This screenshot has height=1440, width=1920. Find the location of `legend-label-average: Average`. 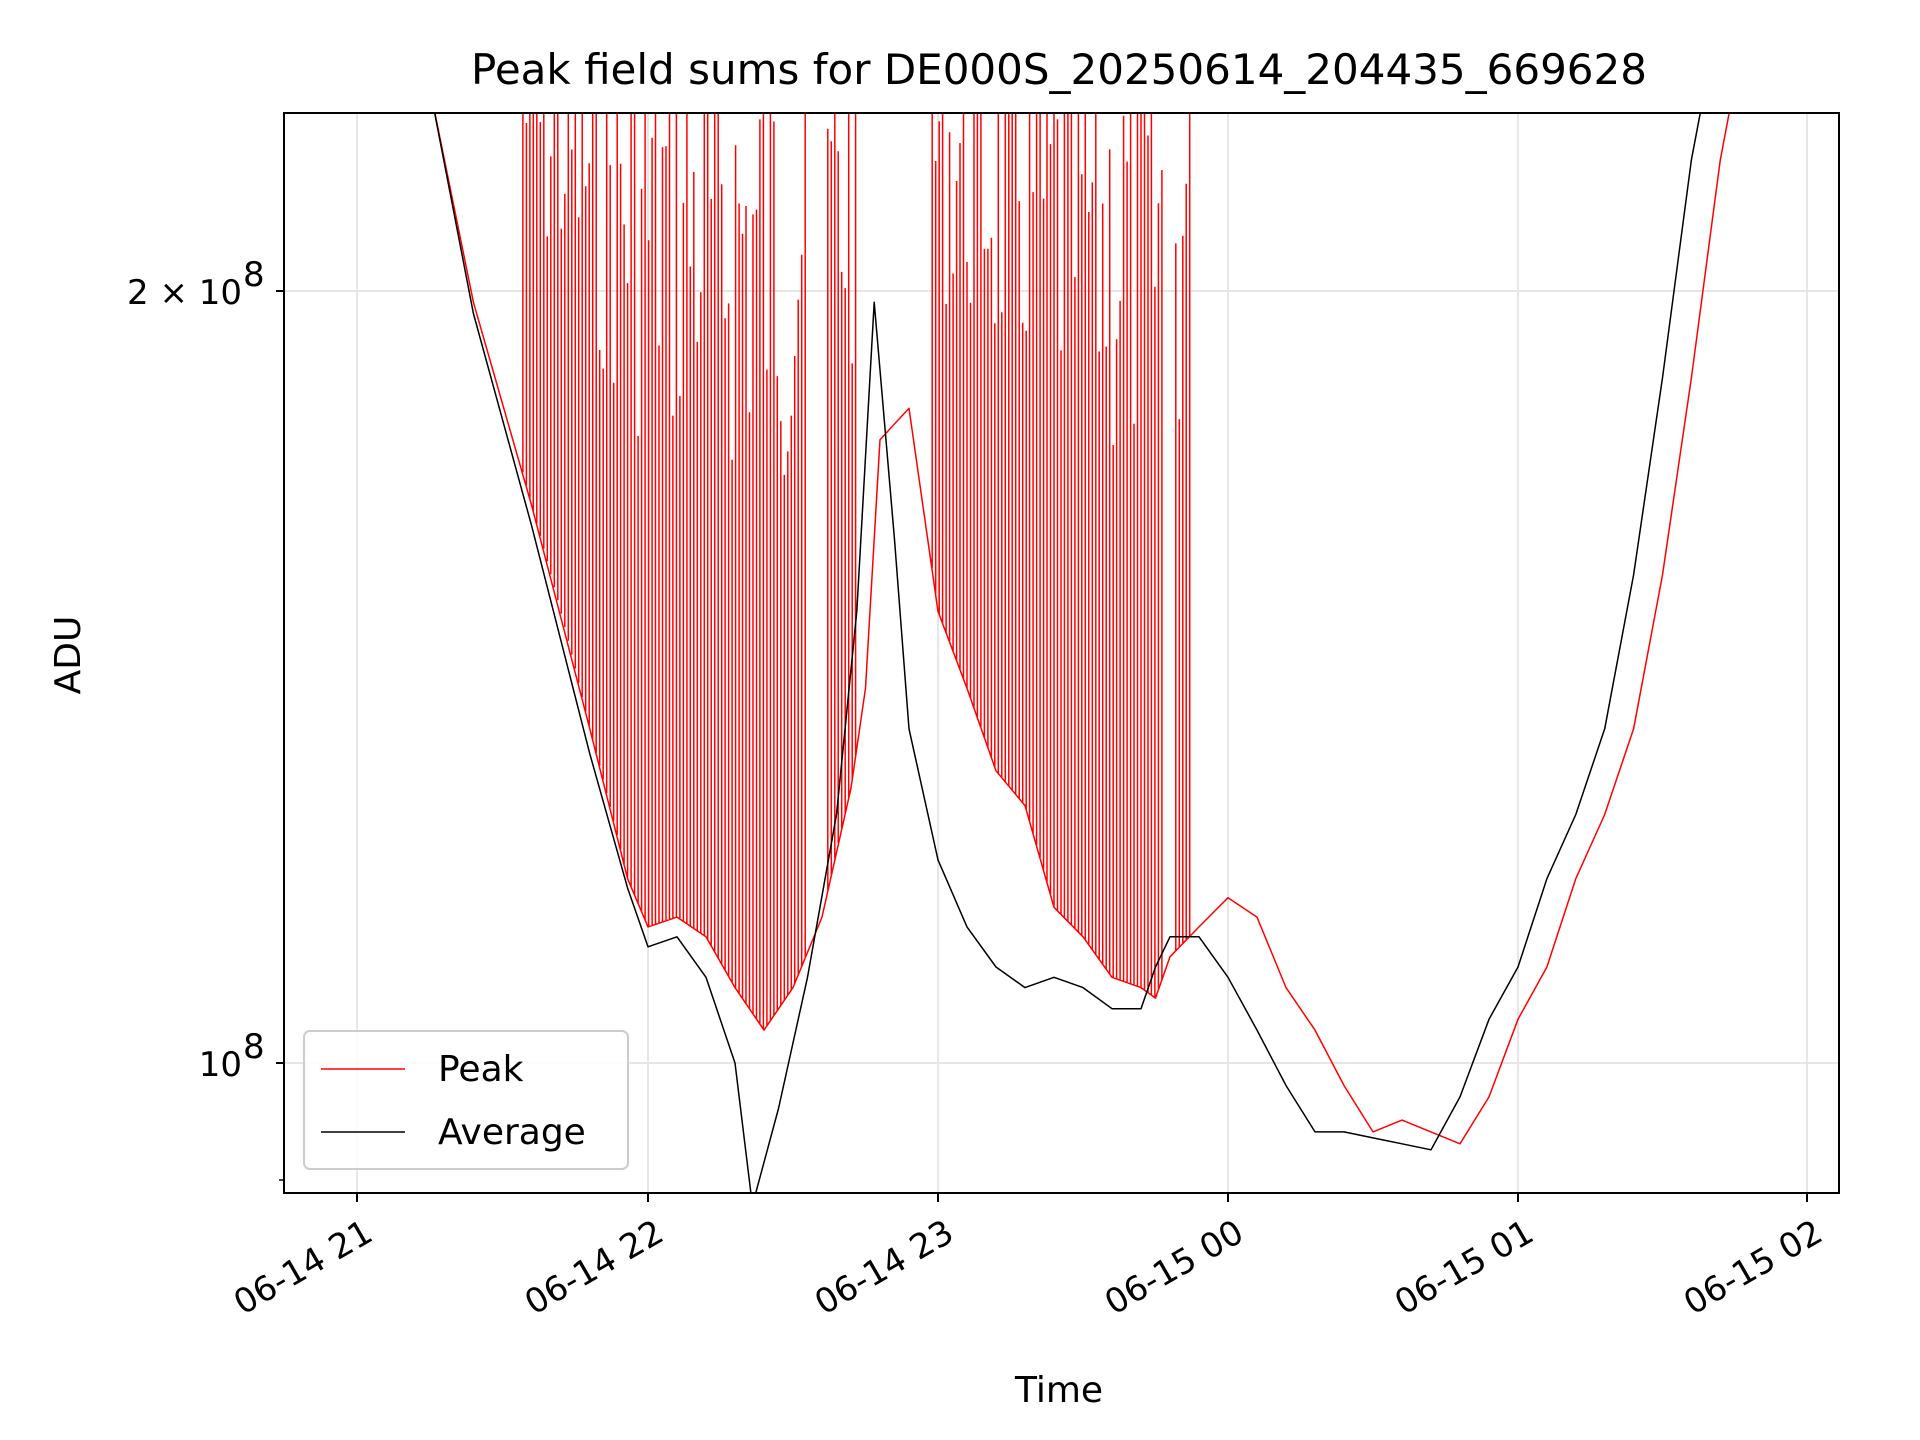

legend-label-average: Average is located at coordinates (512, 1132).